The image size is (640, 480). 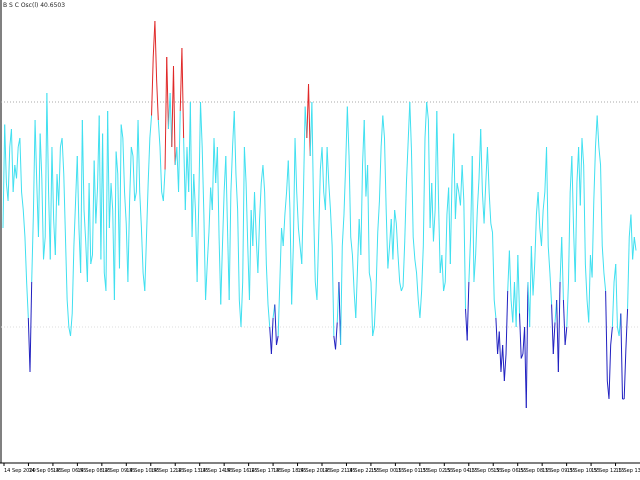 I want to click on x-tick-label: 14 Sep 12:15, so click(x=167, y=471).